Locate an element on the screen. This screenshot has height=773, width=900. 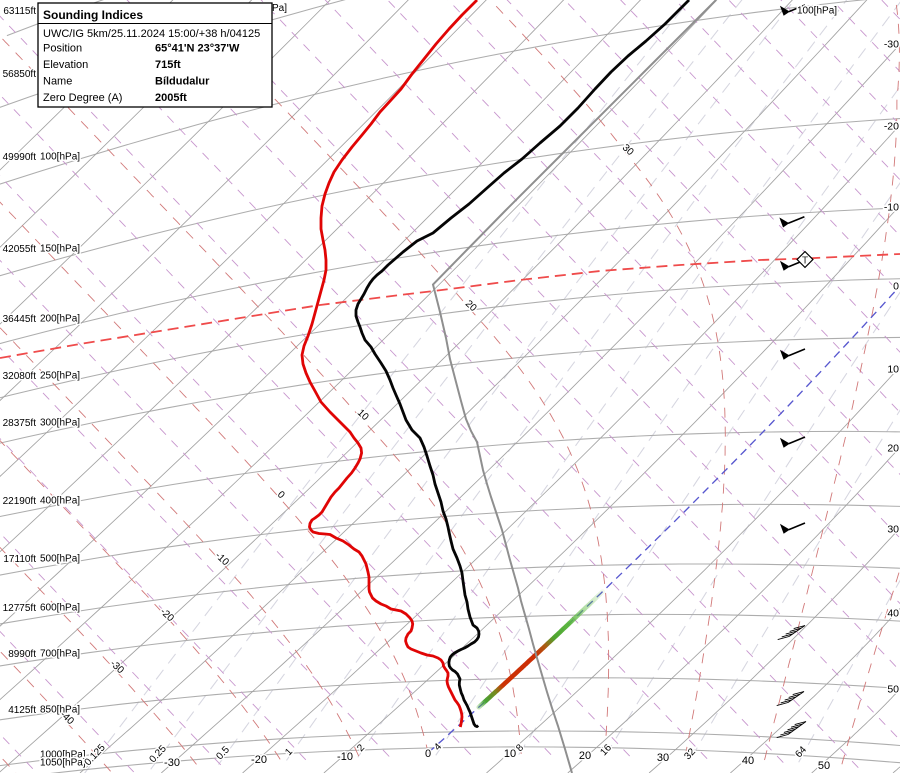
svg-text: 150[hPa] is located at coordinates (60, 249).